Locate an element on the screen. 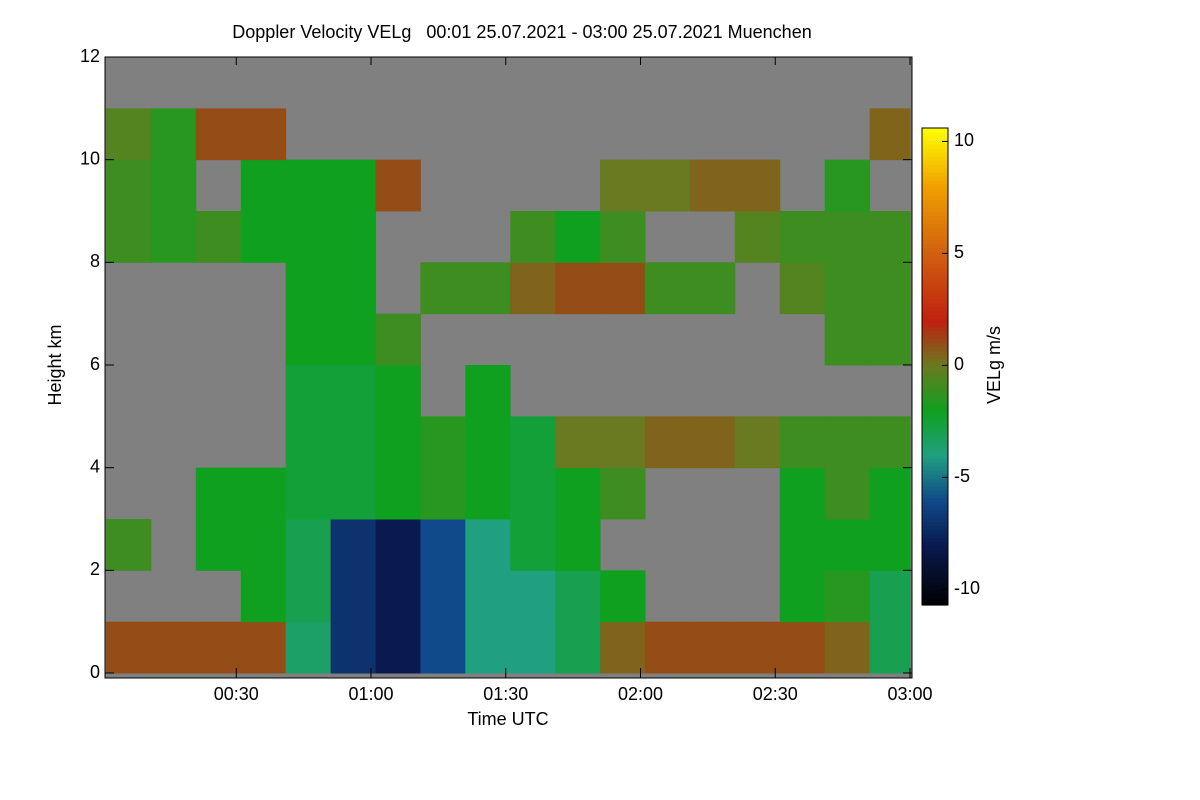 The width and height of the screenshot is (1200, 800). x-tick-label: 01:00 is located at coordinates (370, 694).